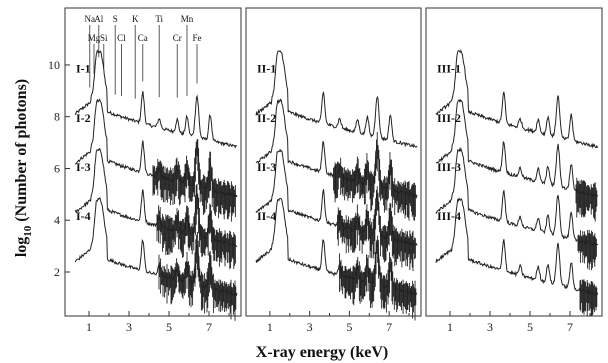  What do you see at coordinates (159, 19) in the screenshot?
I see `element-label-ti: Ti` at bounding box center [159, 19].